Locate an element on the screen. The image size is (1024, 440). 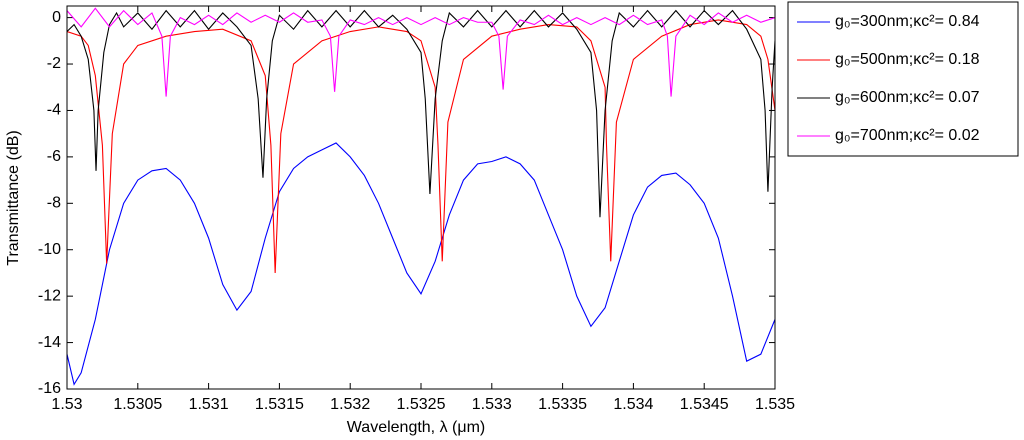
x-tick-label: 1.531 is located at coordinates (209, 404).